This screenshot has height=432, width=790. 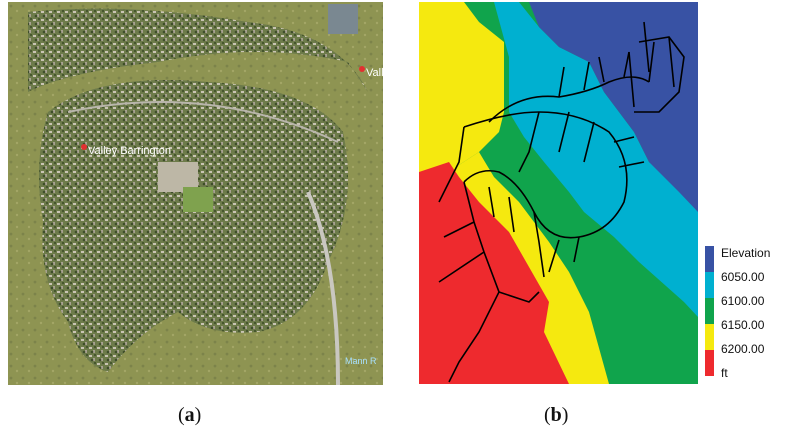 I want to click on legend-label-6050: 6050.00, so click(x=743, y=277).